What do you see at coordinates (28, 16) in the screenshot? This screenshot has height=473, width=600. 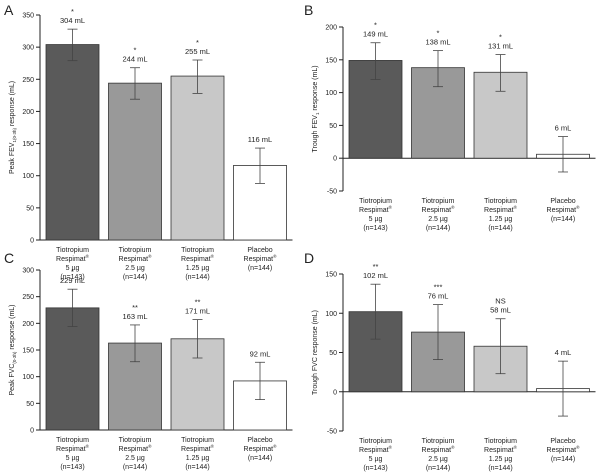 I see `y-tick-label: 350` at bounding box center [28, 16].